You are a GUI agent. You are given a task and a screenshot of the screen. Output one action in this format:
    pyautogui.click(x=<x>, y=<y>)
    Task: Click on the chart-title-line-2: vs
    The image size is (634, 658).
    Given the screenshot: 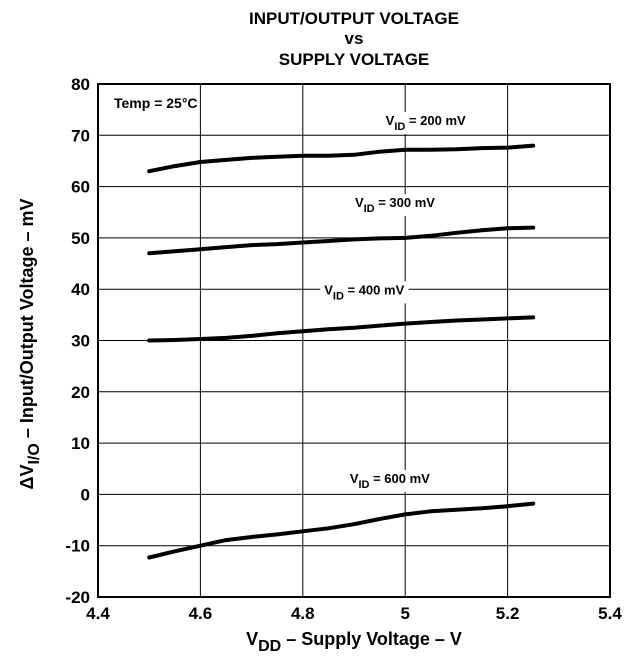 What is the action you would take?
    pyautogui.click(x=354, y=38)
    